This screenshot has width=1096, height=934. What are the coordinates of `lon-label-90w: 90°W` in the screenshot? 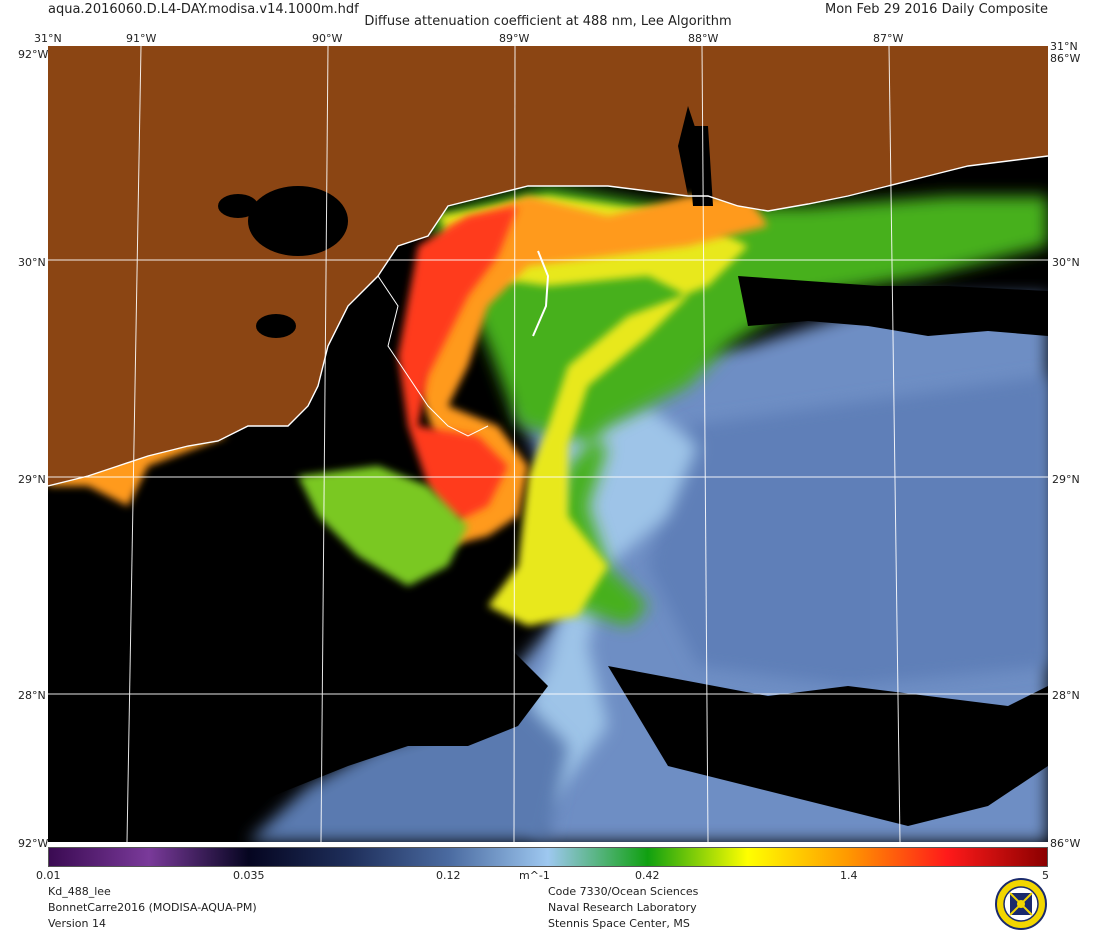 It's located at (327, 38).